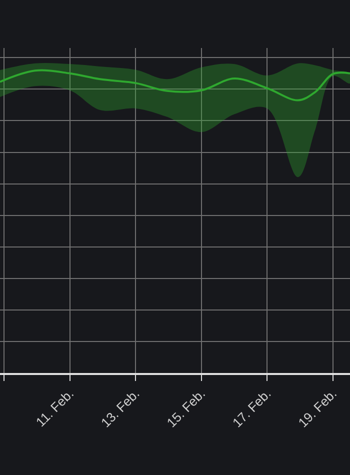 This screenshot has width=350, height=475. Describe the element at coordinates (252, 408) in the screenshot. I see `x-tick-label: 17. Feb.` at that location.